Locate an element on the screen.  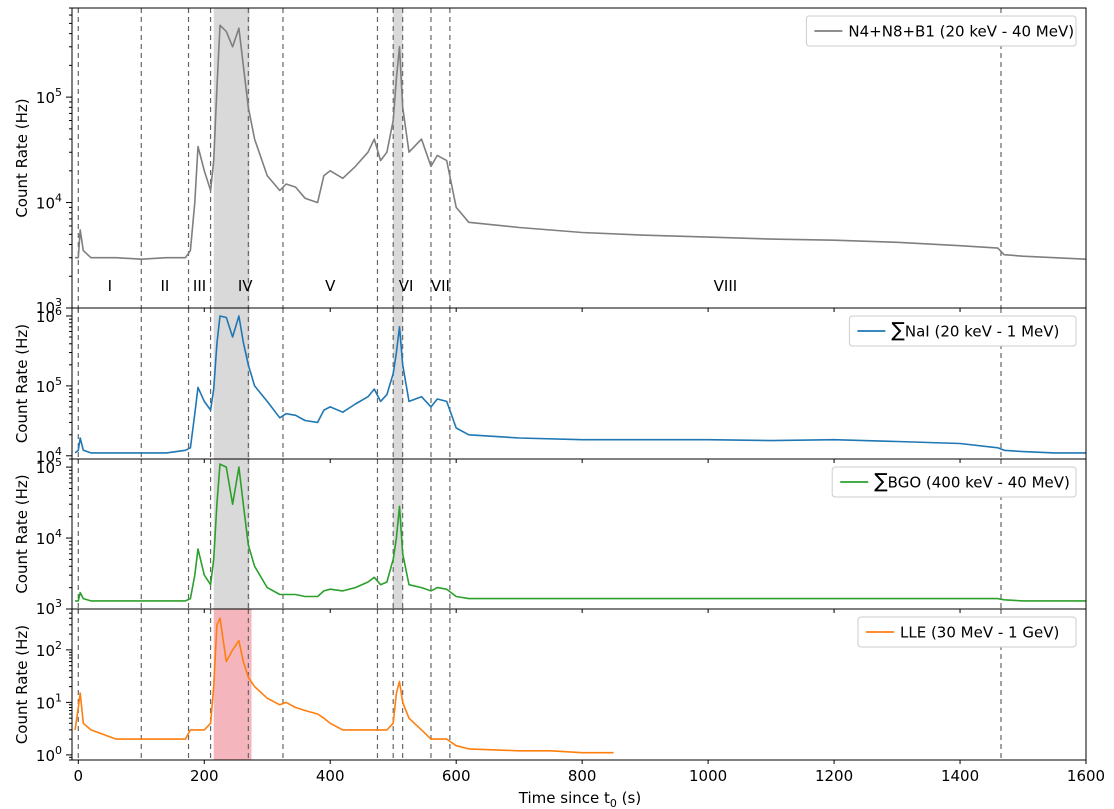
interval-label-IV: IV is located at coordinates (245, 286).